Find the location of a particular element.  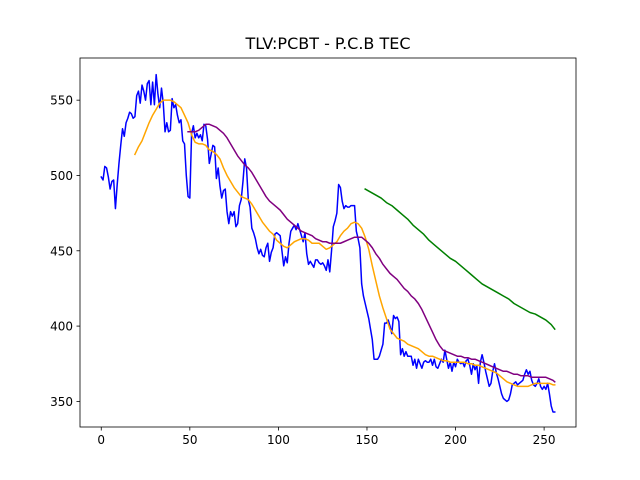

x-tick-label: 150 is located at coordinates (367, 440).